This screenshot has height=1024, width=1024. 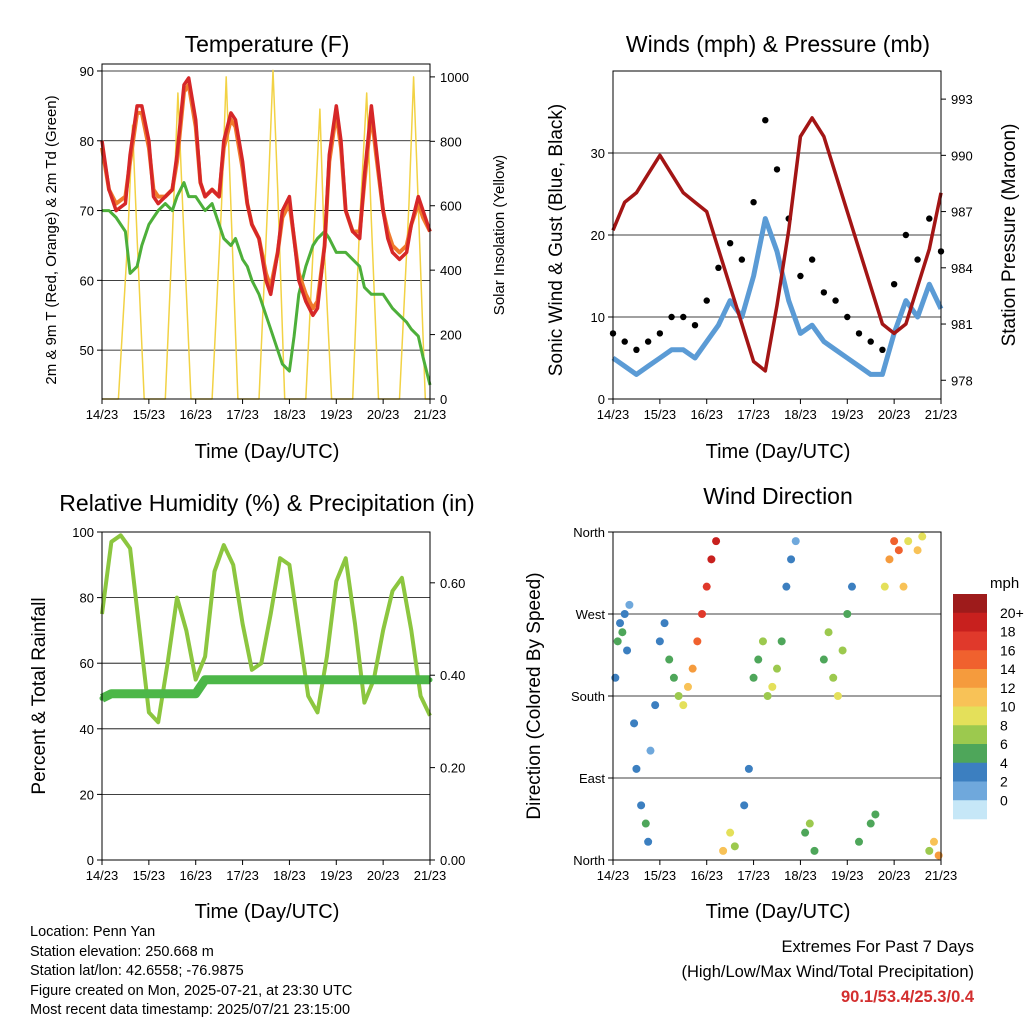 I want to click on speed-legend-label: 10, so click(x=1008, y=707).